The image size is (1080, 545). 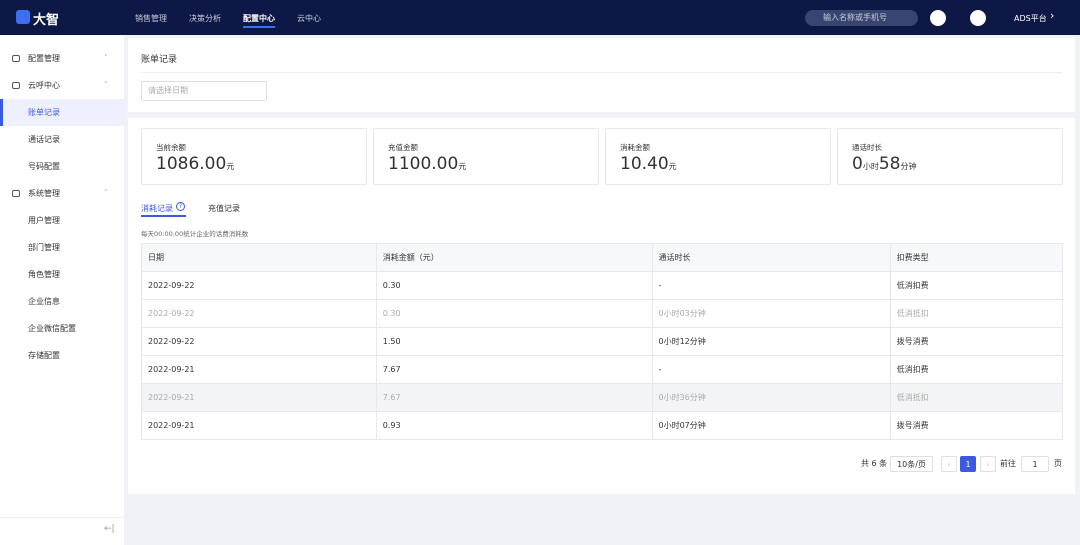 What do you see at coordinates (44, 220) in the screenshot?
I see `menu-item: 用户管理` at bounding box center [44, 220].